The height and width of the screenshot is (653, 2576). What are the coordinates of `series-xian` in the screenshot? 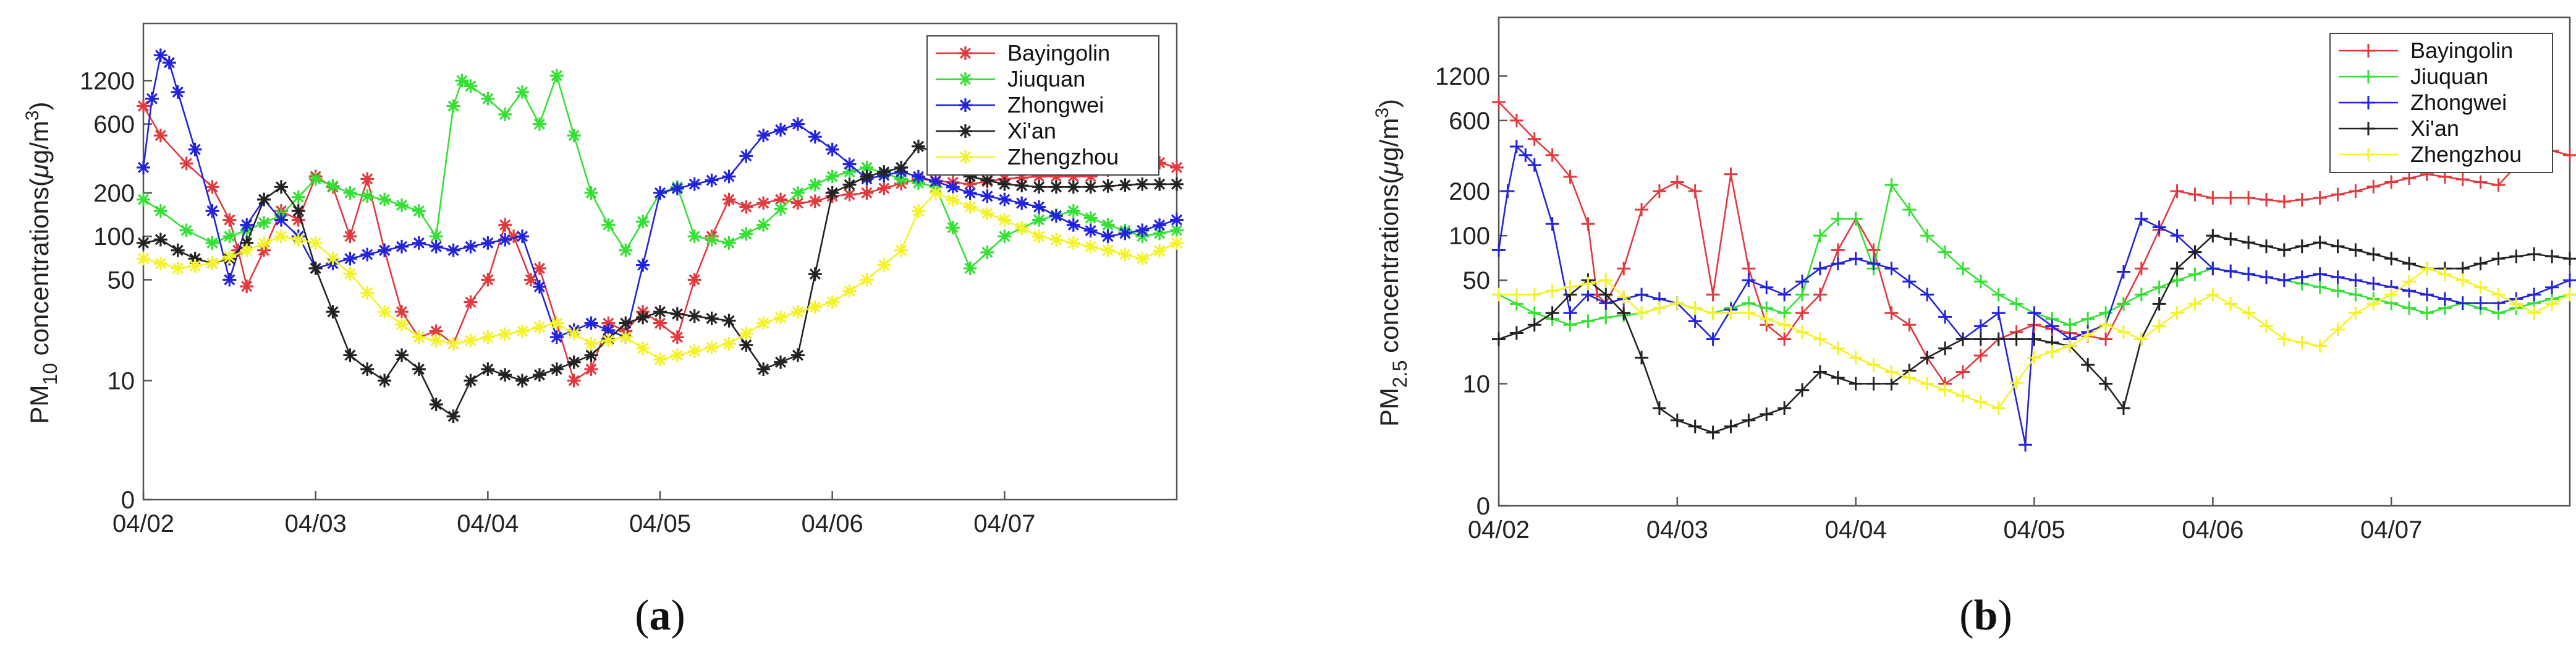 It's located at (2034, 335).